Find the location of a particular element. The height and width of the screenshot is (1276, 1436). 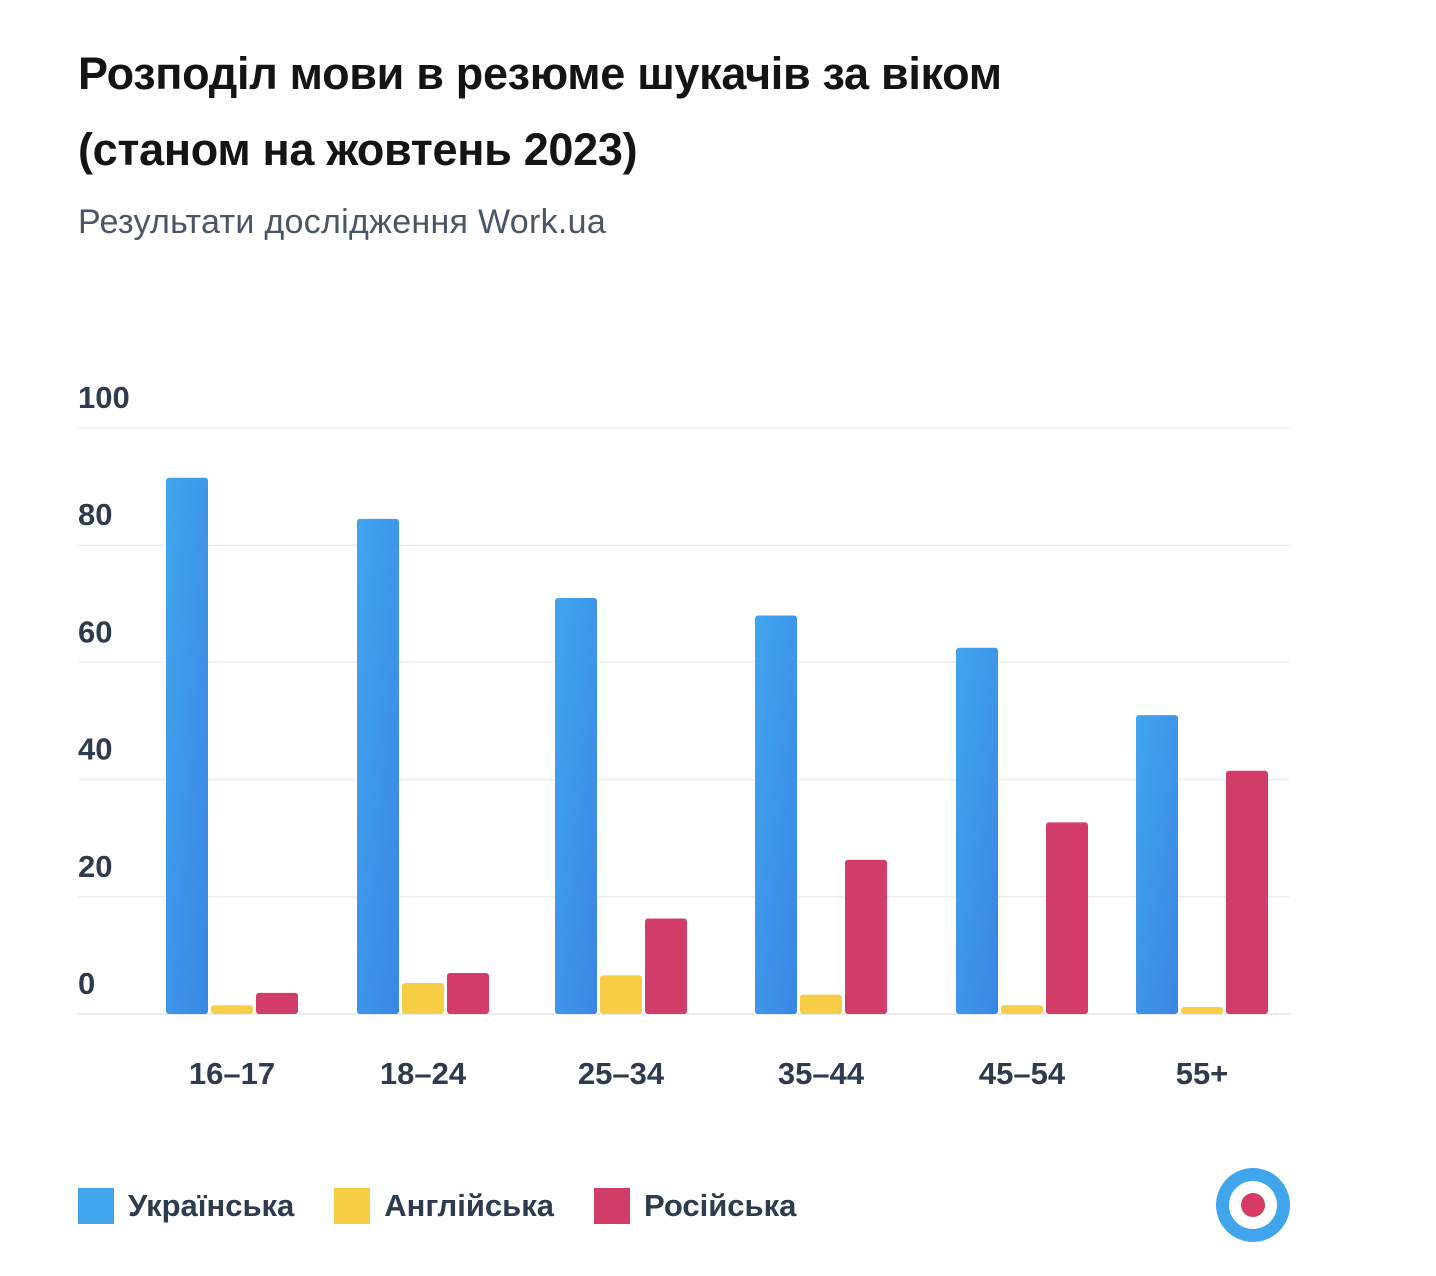

bar-russian-45–54 is located at coordinates (1067, 918).